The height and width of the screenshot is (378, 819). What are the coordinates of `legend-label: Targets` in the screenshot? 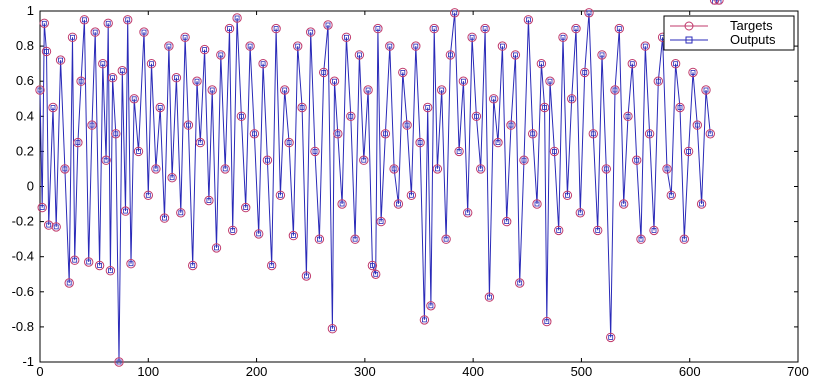 It's located at (751, 25).